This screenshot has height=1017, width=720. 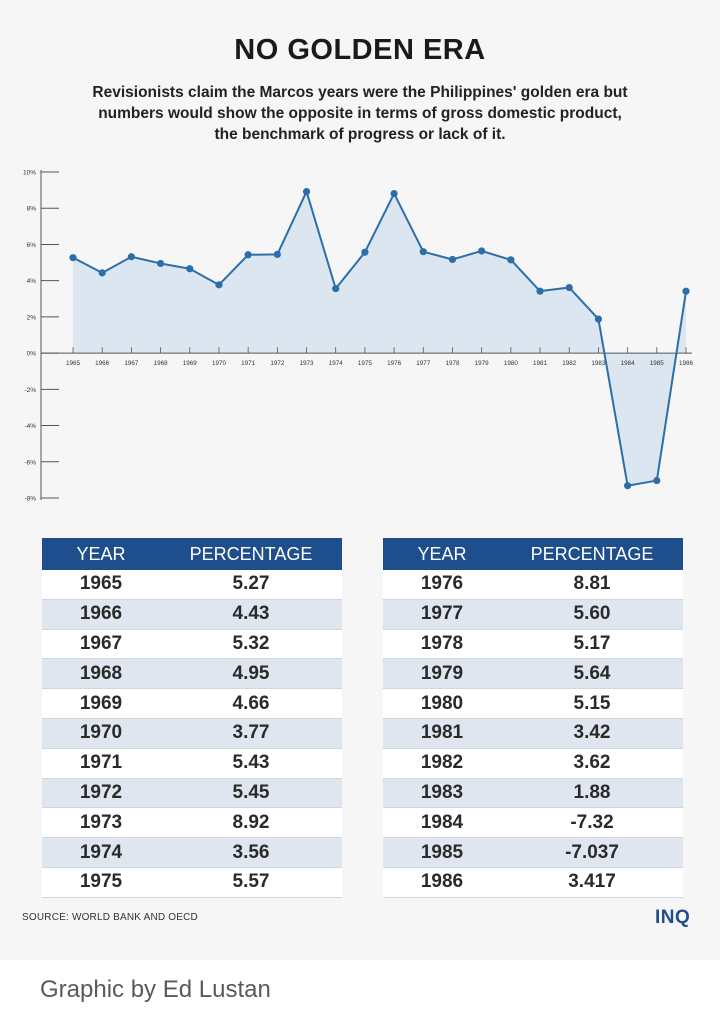 I want to click on year-cell: 1966, so click(x=101, y=614).